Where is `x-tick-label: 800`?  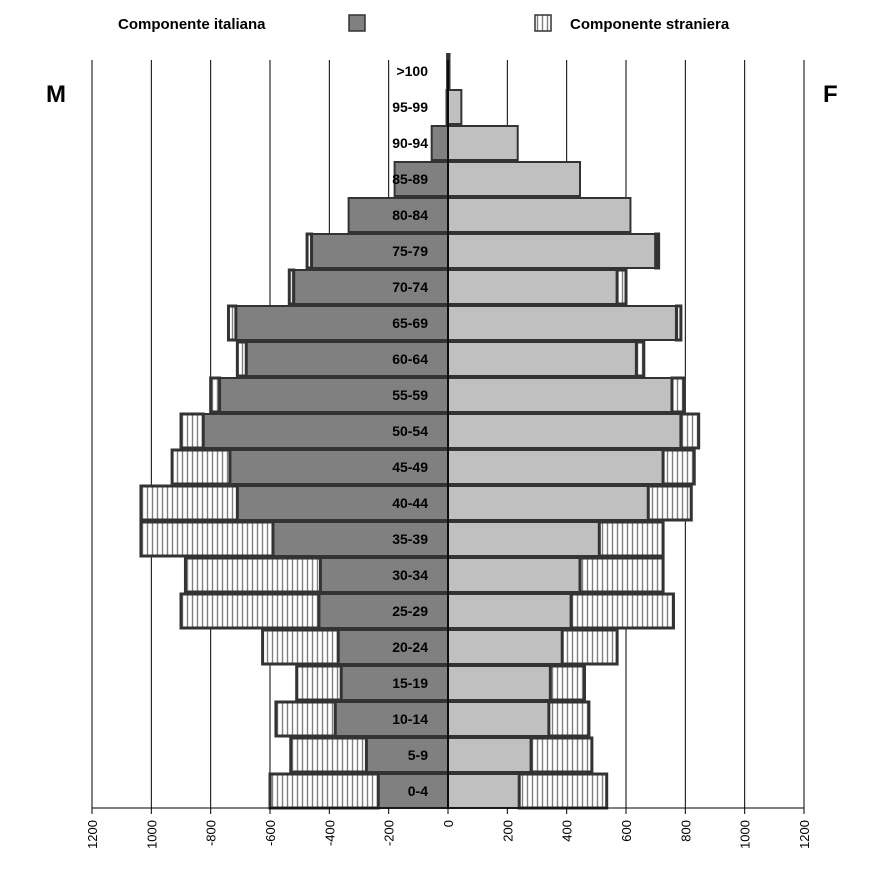 x-tick-label: 800 is located at coordinates (685, 831).